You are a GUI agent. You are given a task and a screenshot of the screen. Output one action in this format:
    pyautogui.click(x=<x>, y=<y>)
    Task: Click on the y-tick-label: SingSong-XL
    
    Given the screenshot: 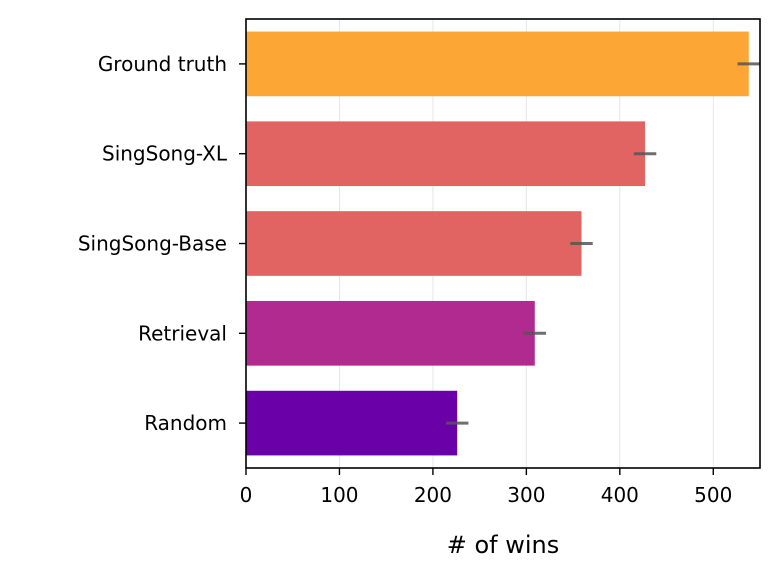 What is the action you would take?
    pyautogui.click(x=165, y=154)
    